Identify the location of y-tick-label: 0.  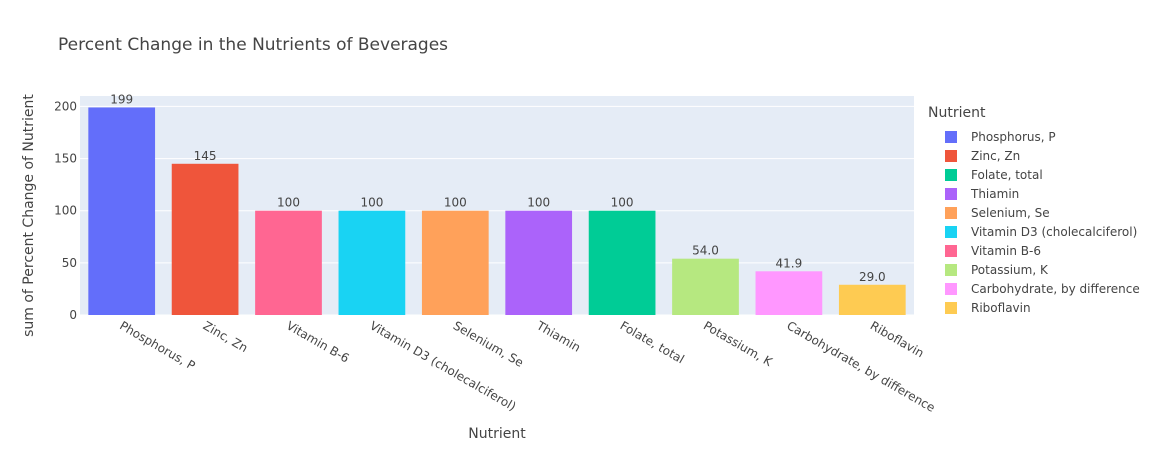
(73, 315).